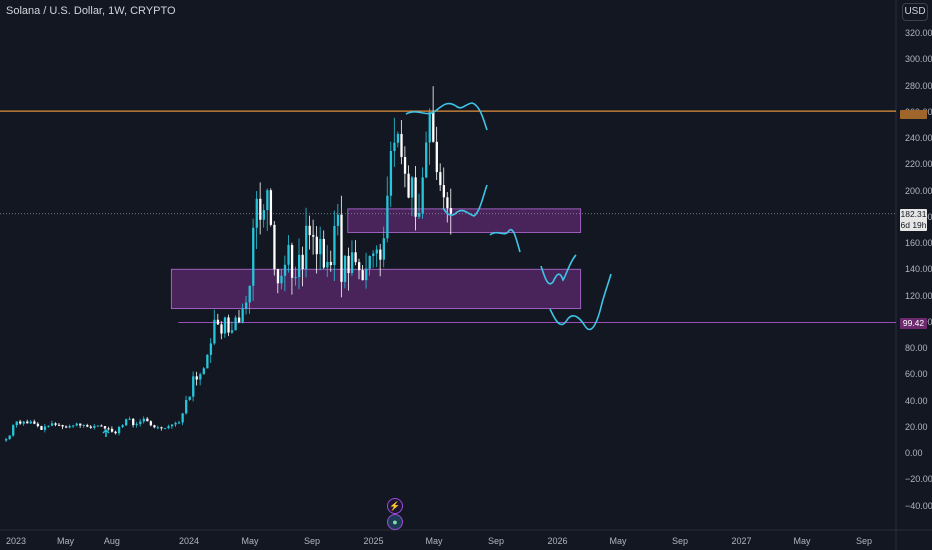 Image resolution: width=932 pixels, height=550 pixels. What do you see at coordinates (915, 12) in the screenshot?
I see `currency-button: USD` at bounding box center [915, 12].